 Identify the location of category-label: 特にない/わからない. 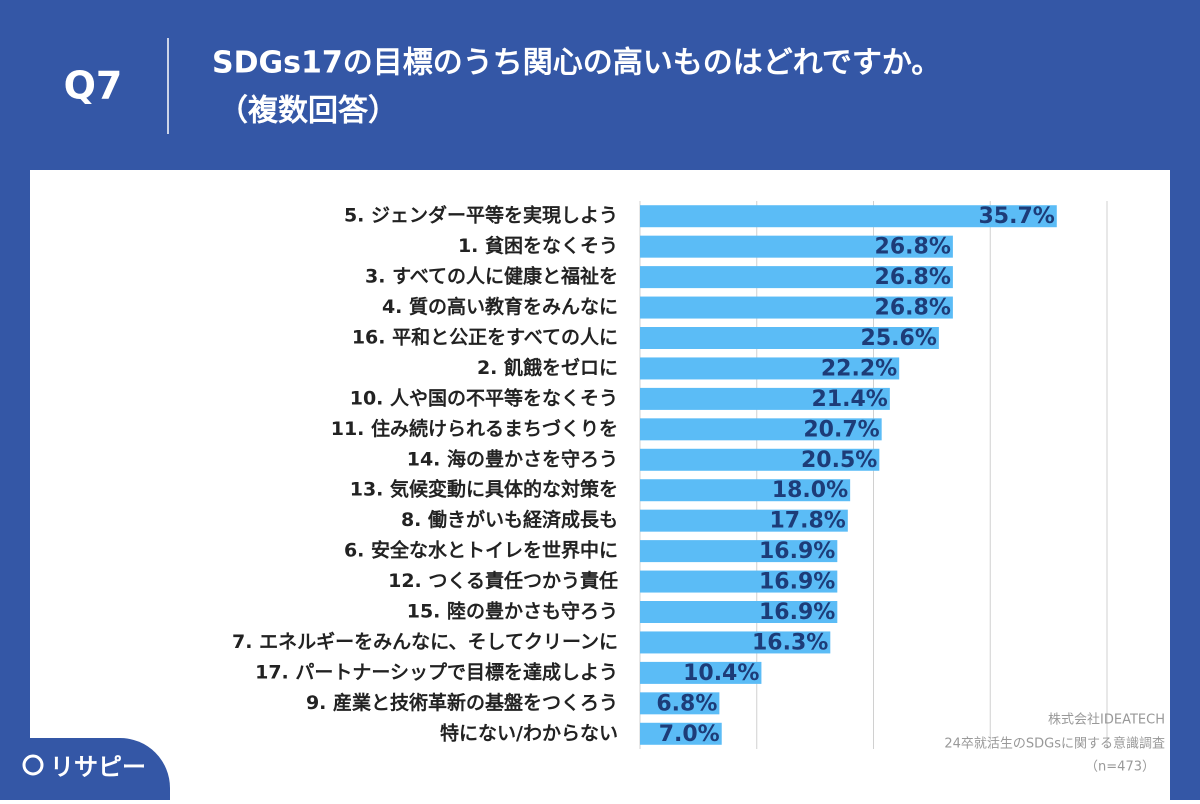
(529, 733).